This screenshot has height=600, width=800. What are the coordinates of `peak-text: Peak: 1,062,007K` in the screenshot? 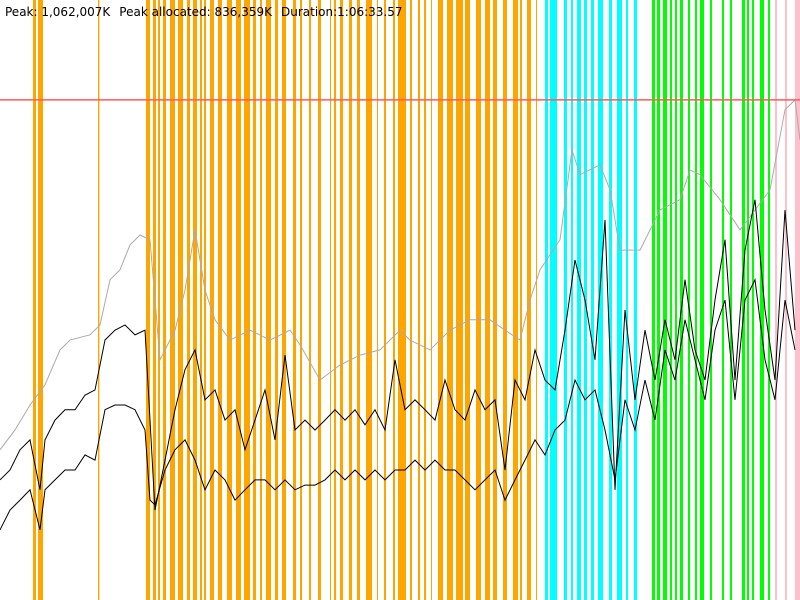 It's located at (58, 12).